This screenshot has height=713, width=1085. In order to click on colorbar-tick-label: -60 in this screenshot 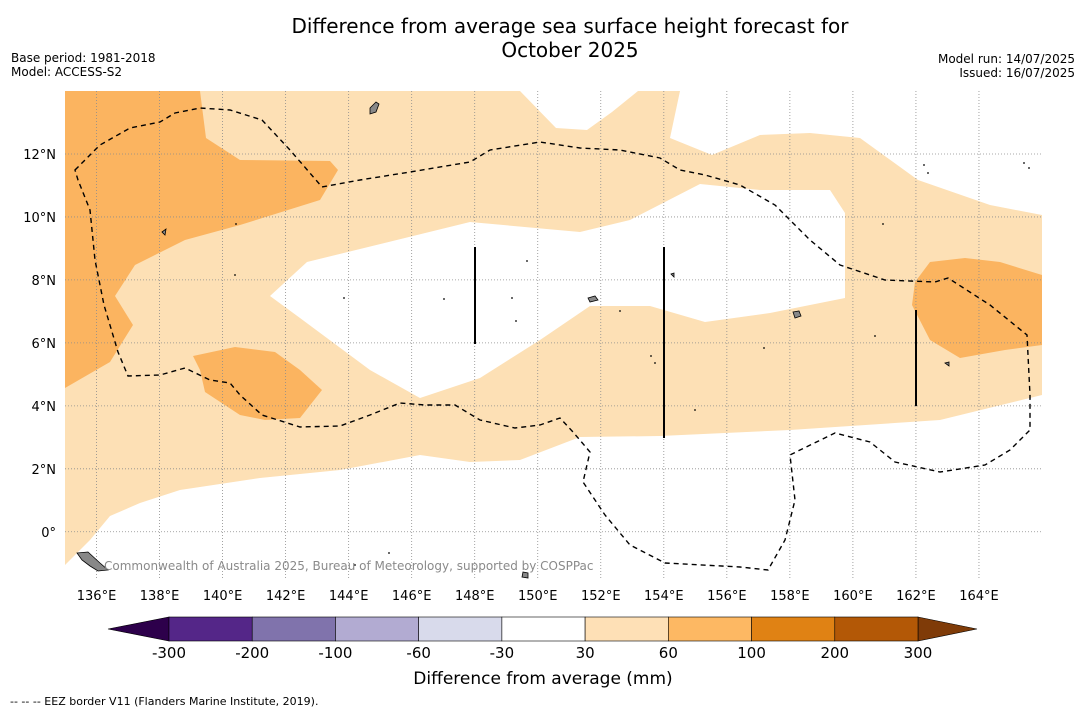, I will do `click(418, 653)`.